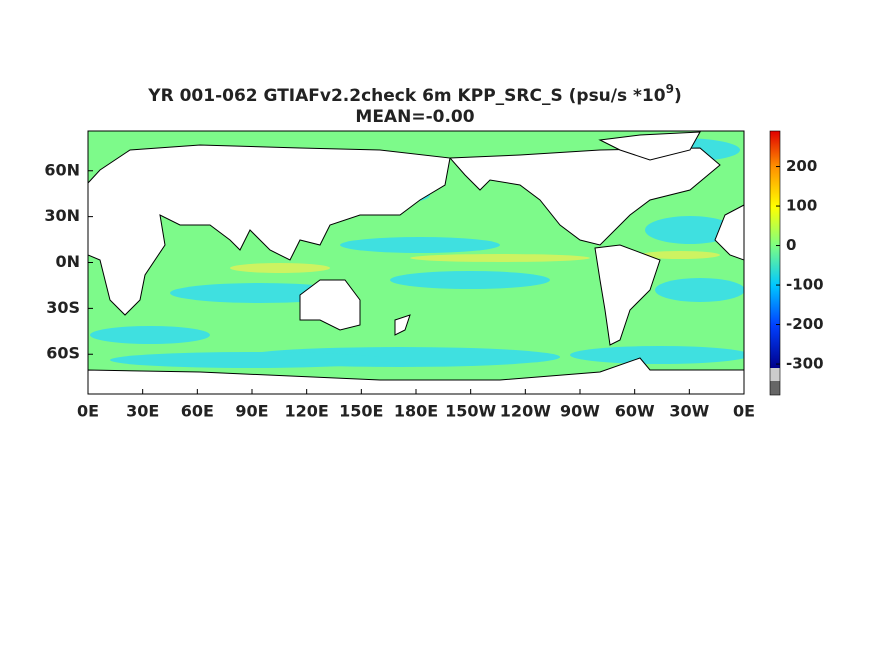  Describe the element at coordinates (635, 411) in the screenshot. I see `x-tick-label: 60W` at that location.